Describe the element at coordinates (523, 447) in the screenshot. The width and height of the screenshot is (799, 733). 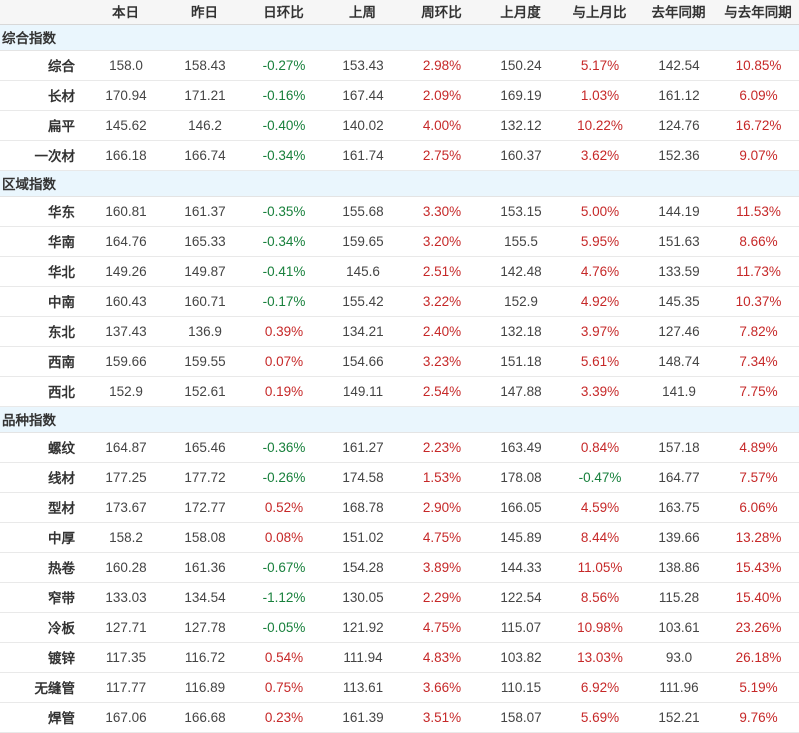
I see `cell-lastmonth: 163.49` at that location.